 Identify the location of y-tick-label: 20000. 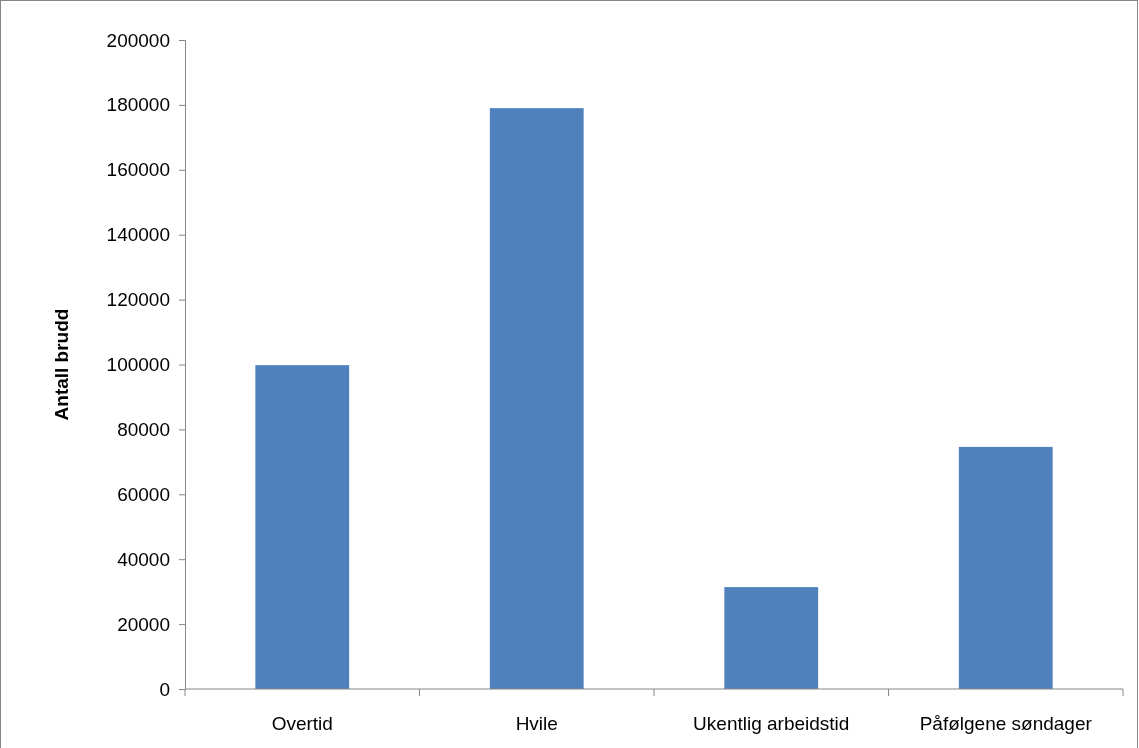
(143, 624).